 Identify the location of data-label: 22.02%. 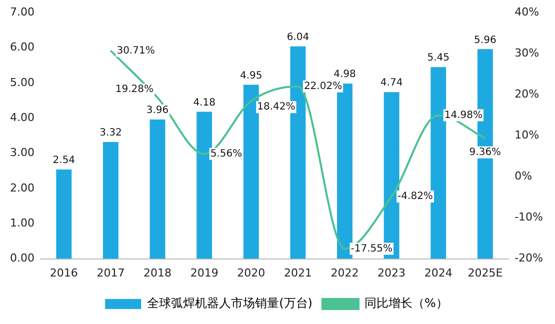
(323, 86).